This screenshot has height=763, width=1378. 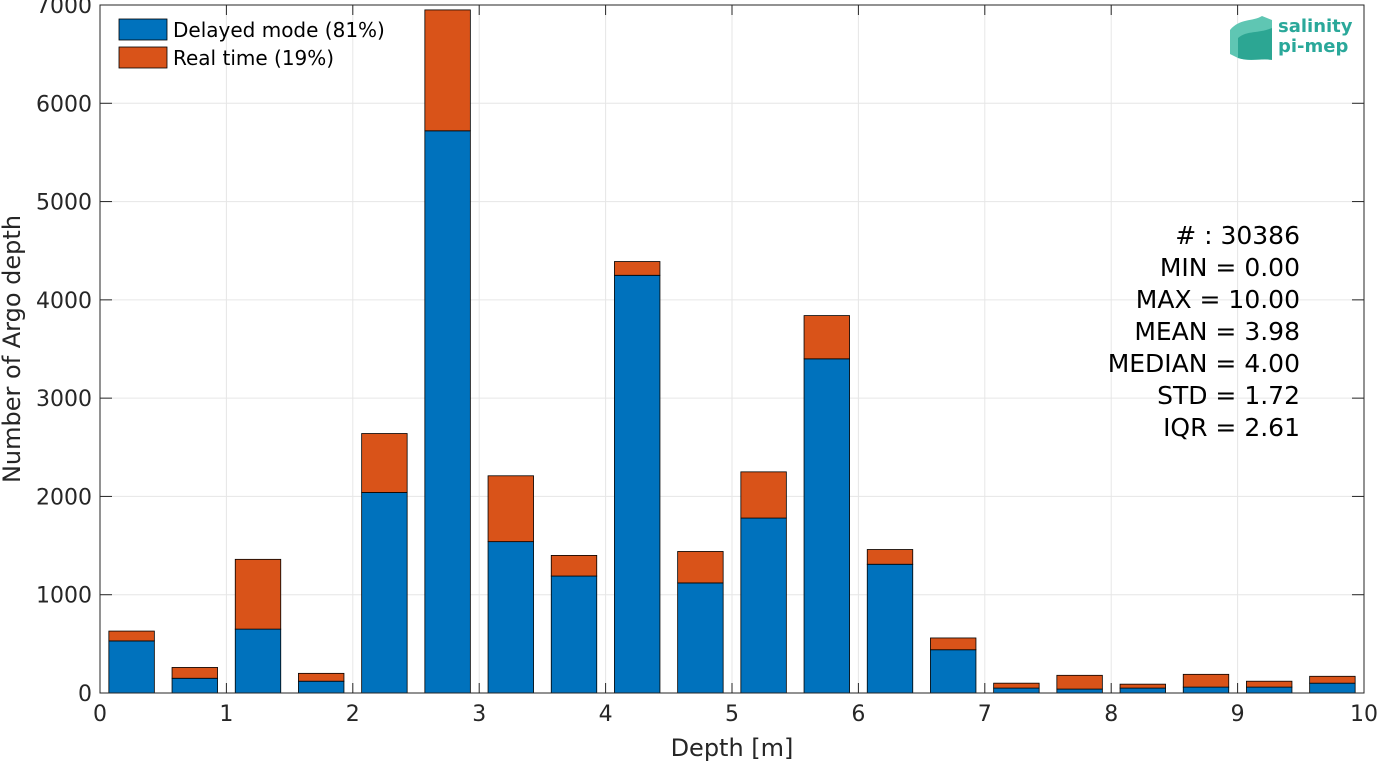 What do you see at coordinates (64, 301) in the screenshot?
I see `y-tick-label: 4000` at bounding box center [64, 301].